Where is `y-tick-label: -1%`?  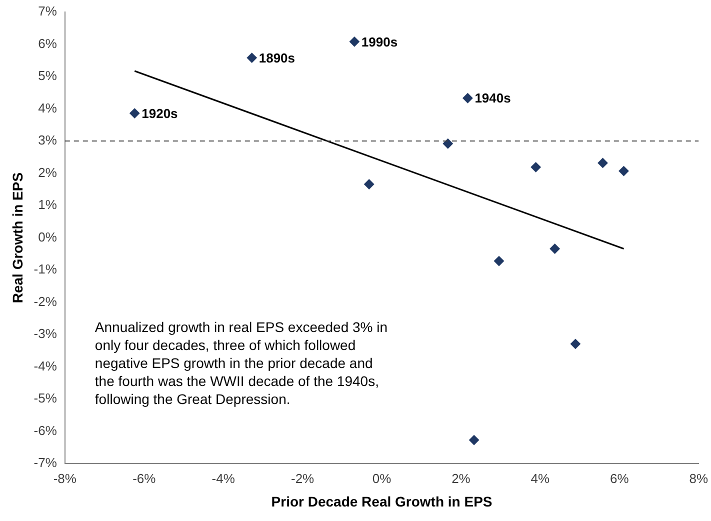 y-tick-label: -1% is located at coordinates (46, 269).